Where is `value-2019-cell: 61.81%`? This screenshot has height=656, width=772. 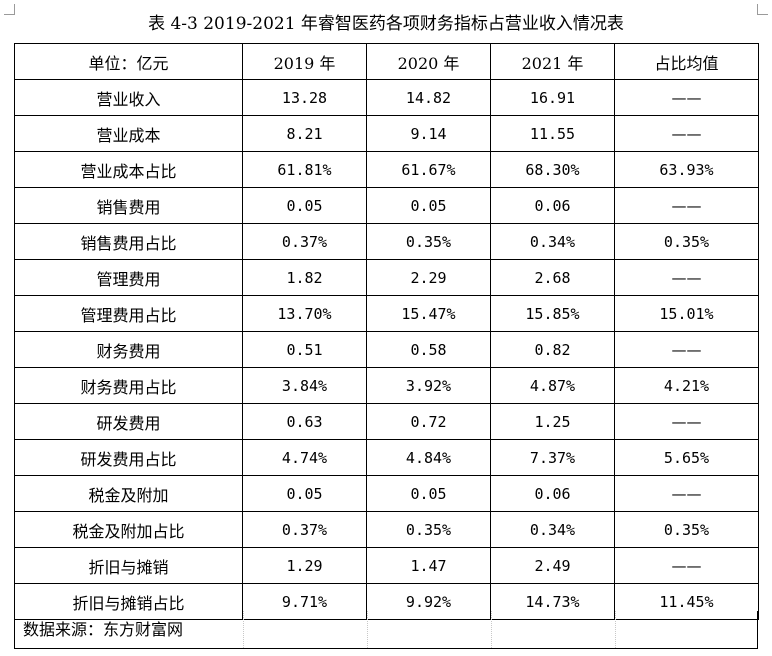 value-2019-cell: 61.81% is located at coordinates (304, 169).